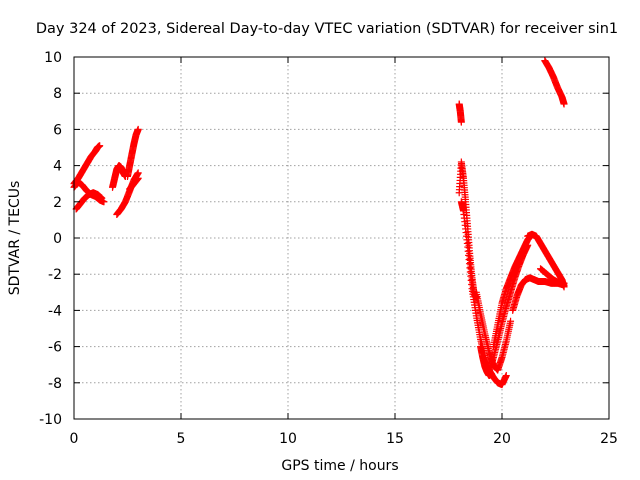 This screenshot has width=640, height=480. What do you see at coordinates (55, 311) in the screenshot?
I see `y-tick-label: -4` at bounding box center [55, 311].